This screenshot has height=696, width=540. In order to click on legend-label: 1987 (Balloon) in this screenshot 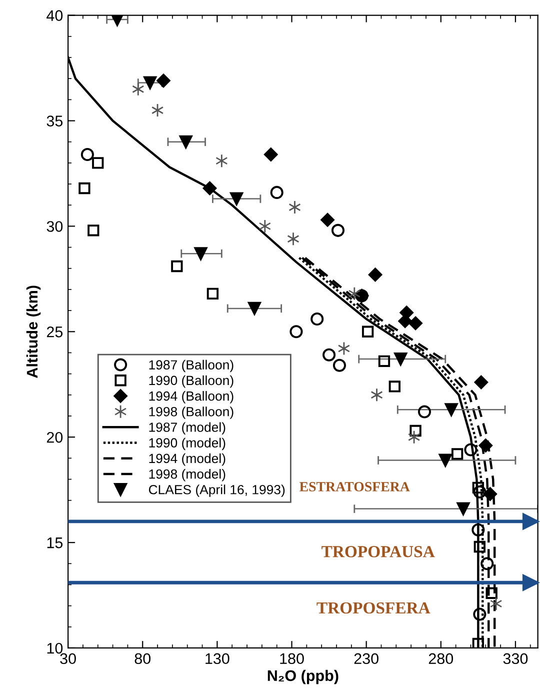, I will do `click(191, 366)`.